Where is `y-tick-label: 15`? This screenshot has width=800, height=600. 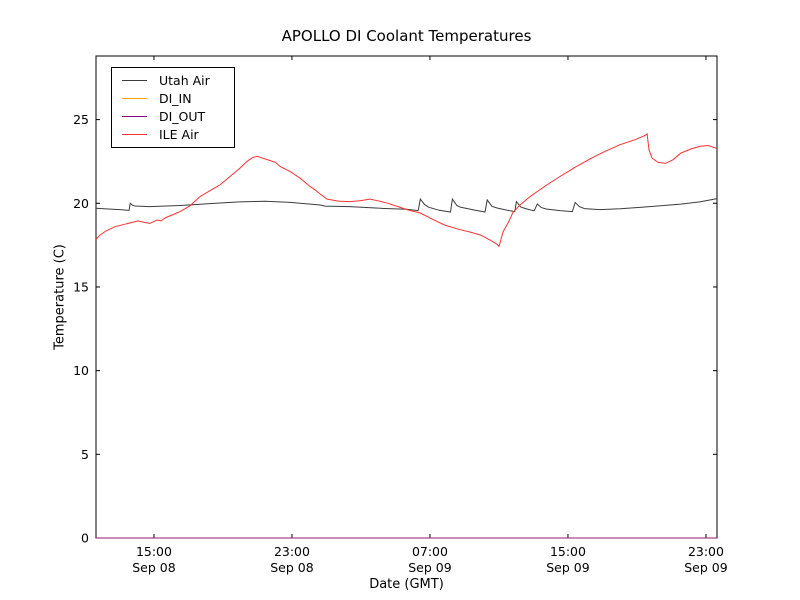
y-tick-label: 15 is located at coordinates (81, 286).